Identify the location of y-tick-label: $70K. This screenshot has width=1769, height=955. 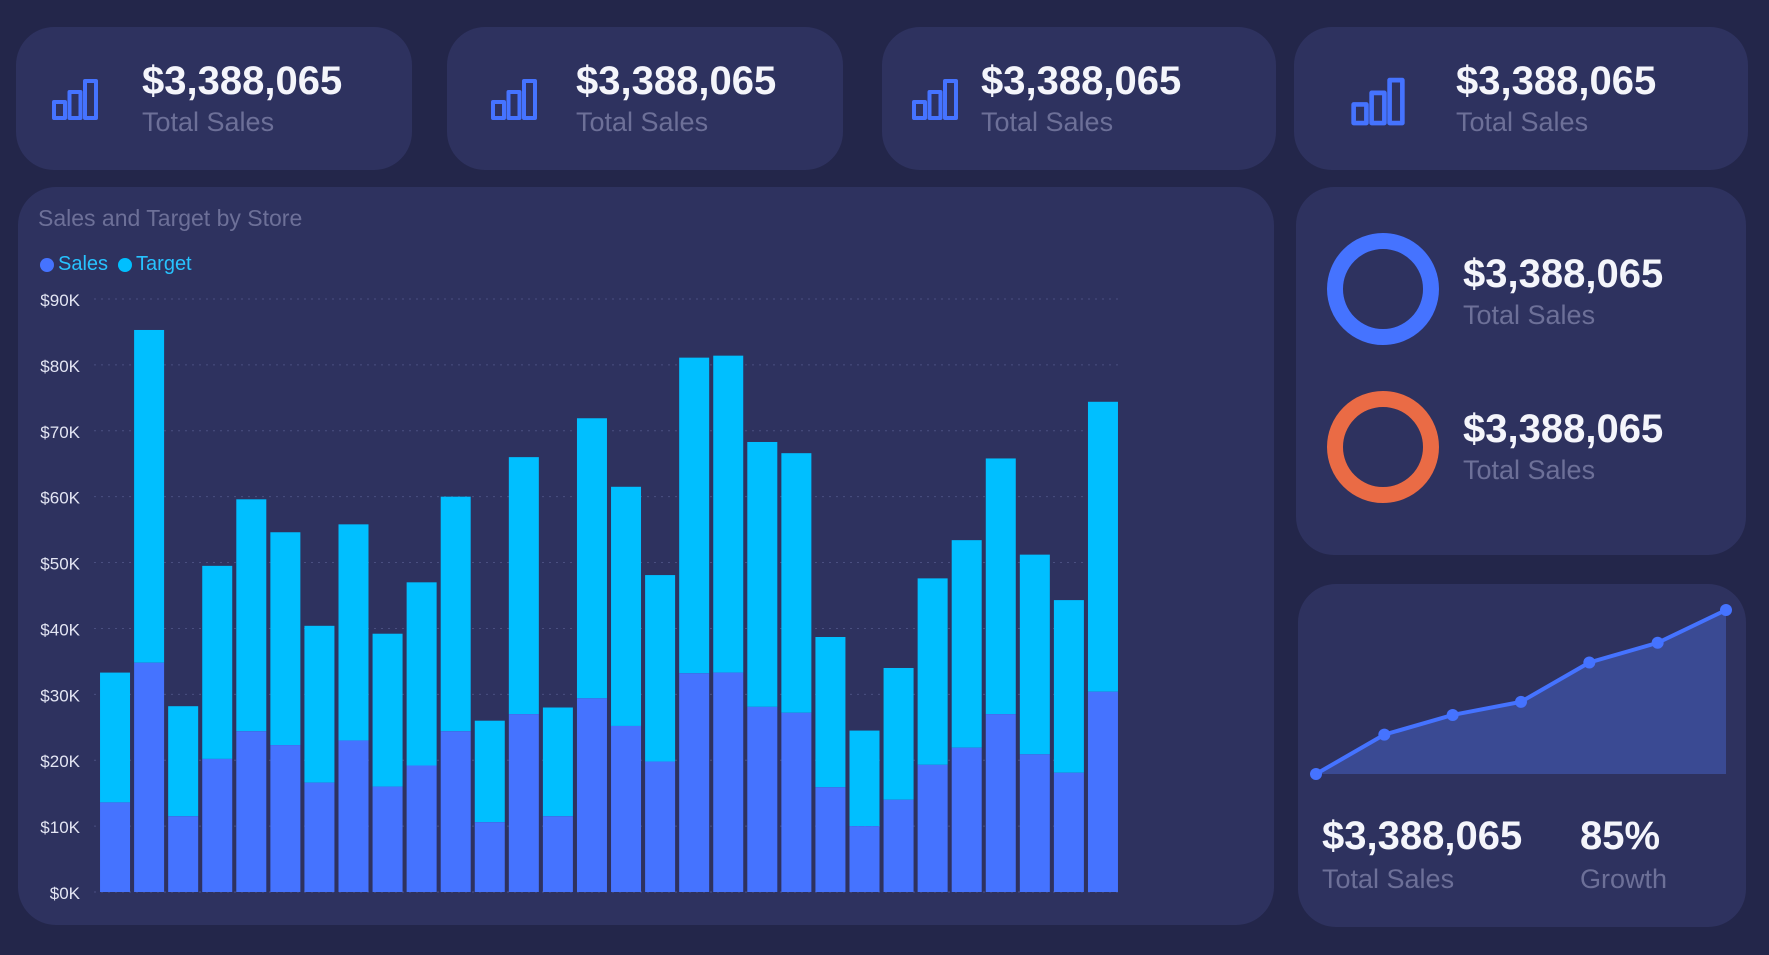
(60, 432).